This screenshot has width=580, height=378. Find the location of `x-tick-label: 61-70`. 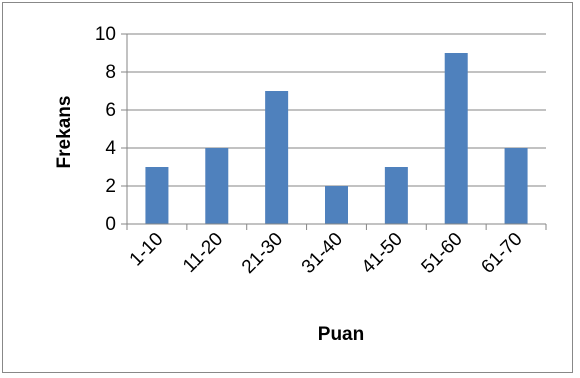

x-tick-label: 61-70 is located at coordinates (501, 253).